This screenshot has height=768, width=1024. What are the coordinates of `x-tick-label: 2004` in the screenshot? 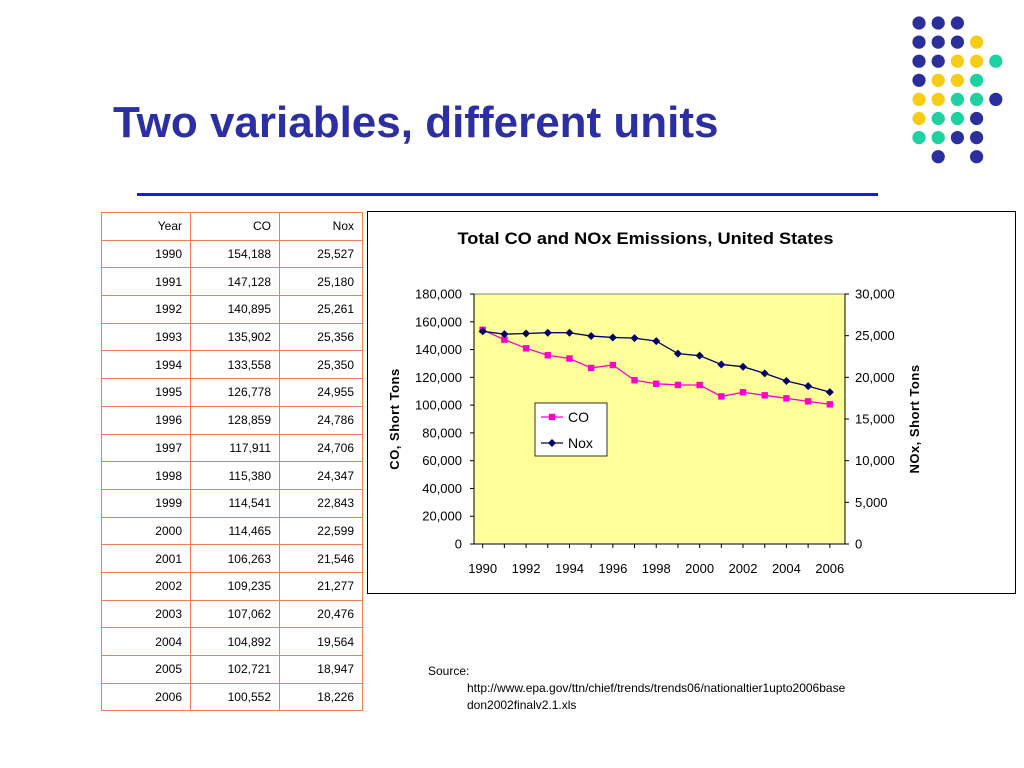 It's located at (786, 568).